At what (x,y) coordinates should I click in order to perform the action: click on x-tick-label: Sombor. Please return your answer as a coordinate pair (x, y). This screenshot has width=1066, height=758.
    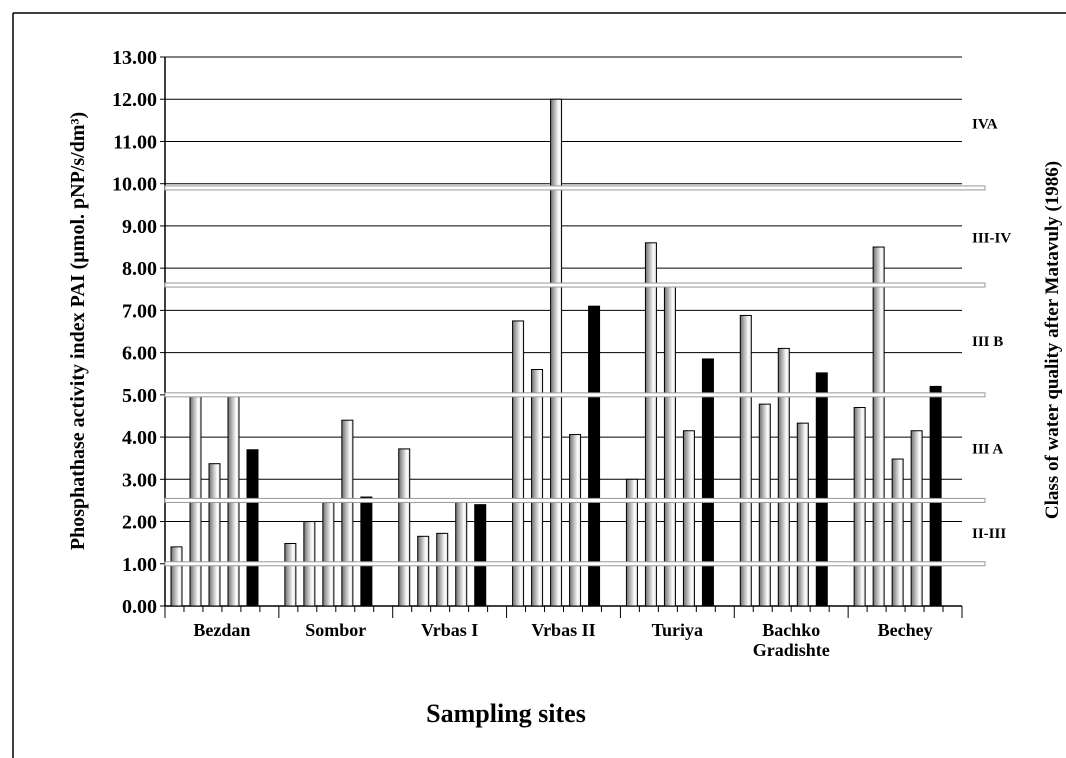
    Looking at the image, I should click on (335, 630).